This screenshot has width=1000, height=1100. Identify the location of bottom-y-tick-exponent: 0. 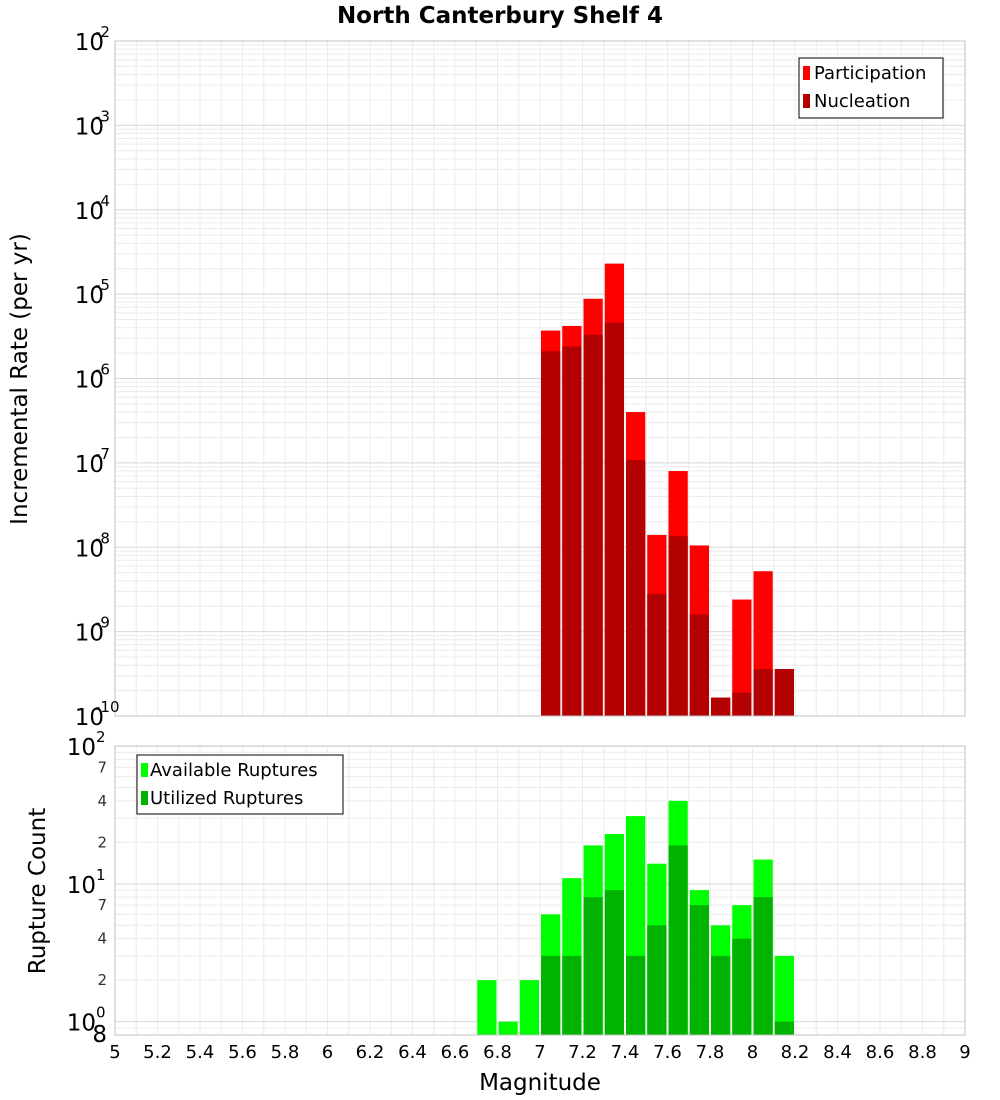
(101, 1013).